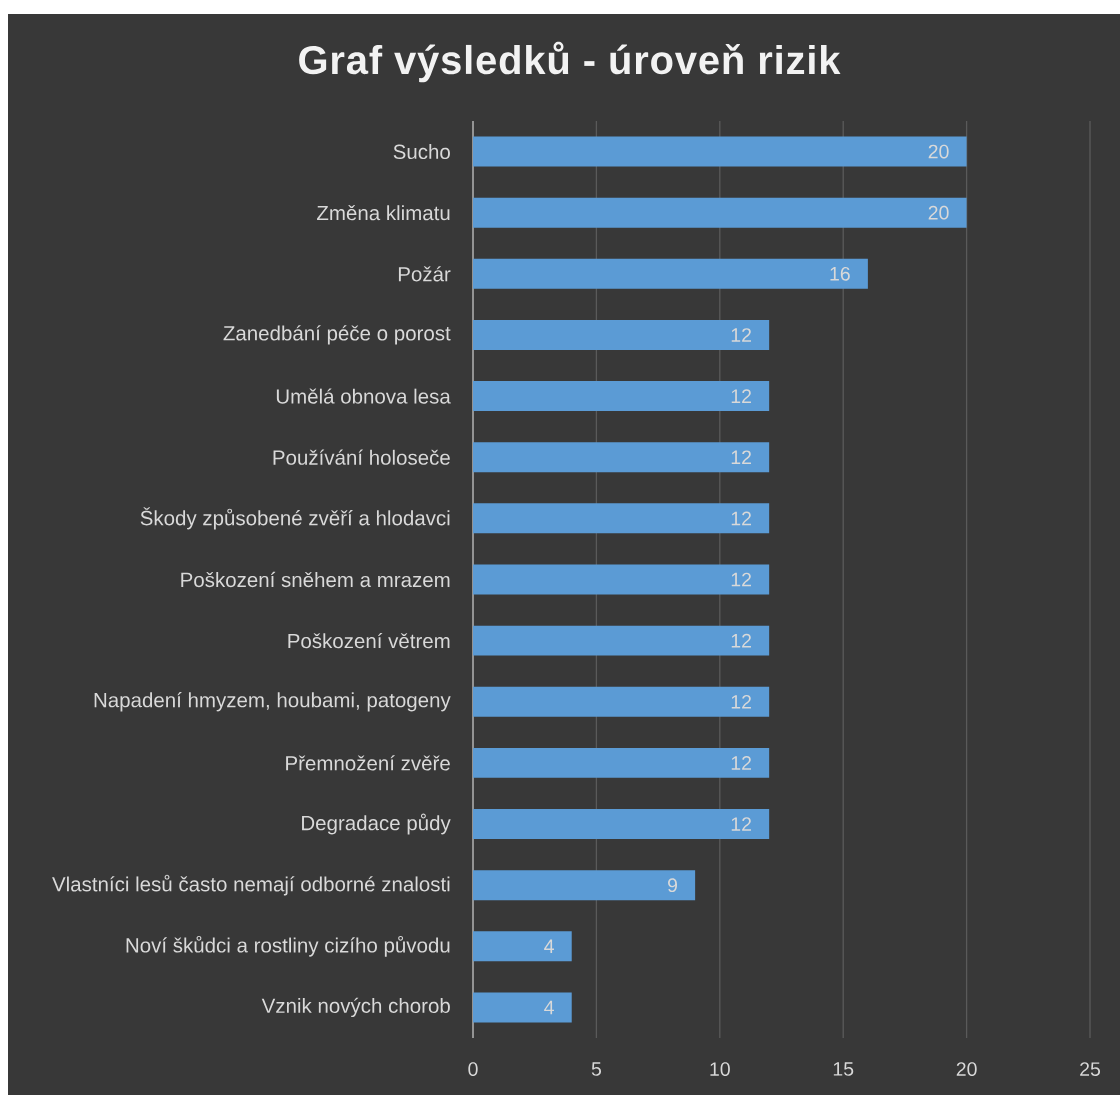 This screenshot has width=1120, height=1095. Describe the element at coordinates (421, 152) in the screenshot. I see `y-tick-label: Sucho` at that location.